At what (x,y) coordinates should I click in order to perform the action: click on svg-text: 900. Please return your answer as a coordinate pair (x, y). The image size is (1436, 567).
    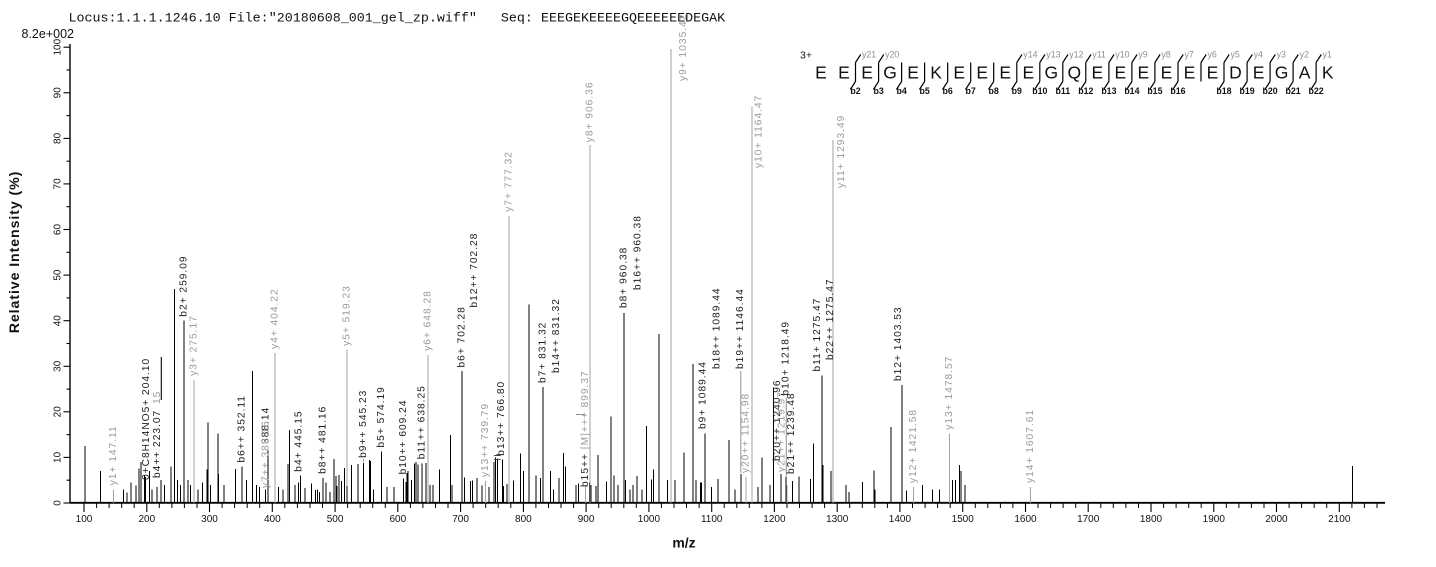
    Looking at the image, I should click on (586, 519).